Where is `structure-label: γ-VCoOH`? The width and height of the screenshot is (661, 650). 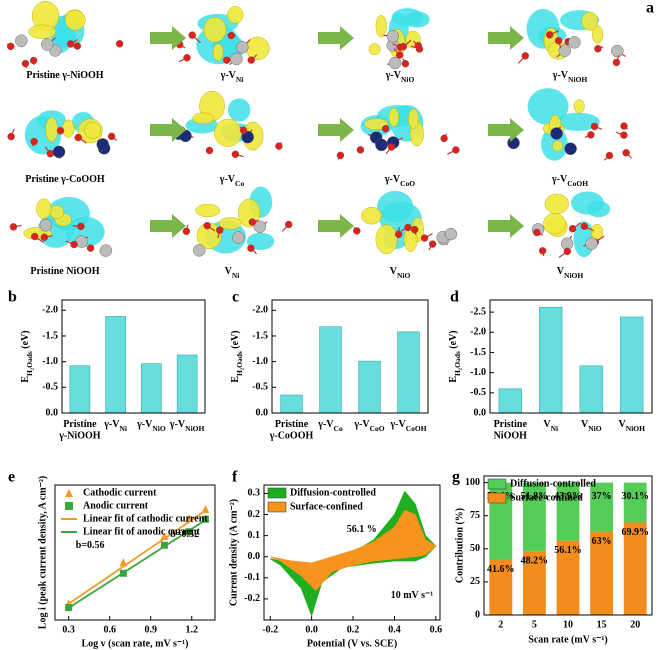 structure-label: γ-VCoOH is located at coordinates (569, 181).